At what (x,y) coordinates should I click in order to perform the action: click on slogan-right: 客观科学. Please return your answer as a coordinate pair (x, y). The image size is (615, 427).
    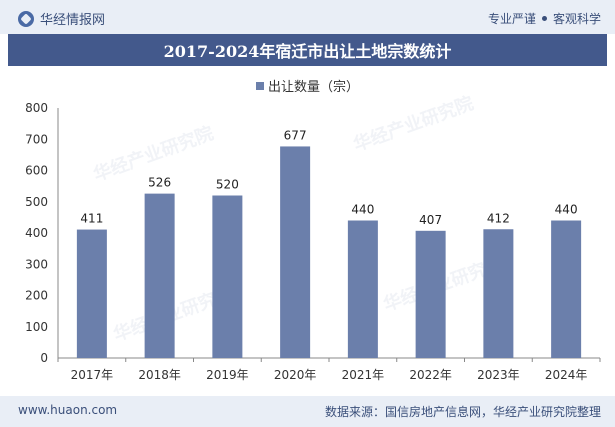
    Looking at the image, I should click on (576, 19).